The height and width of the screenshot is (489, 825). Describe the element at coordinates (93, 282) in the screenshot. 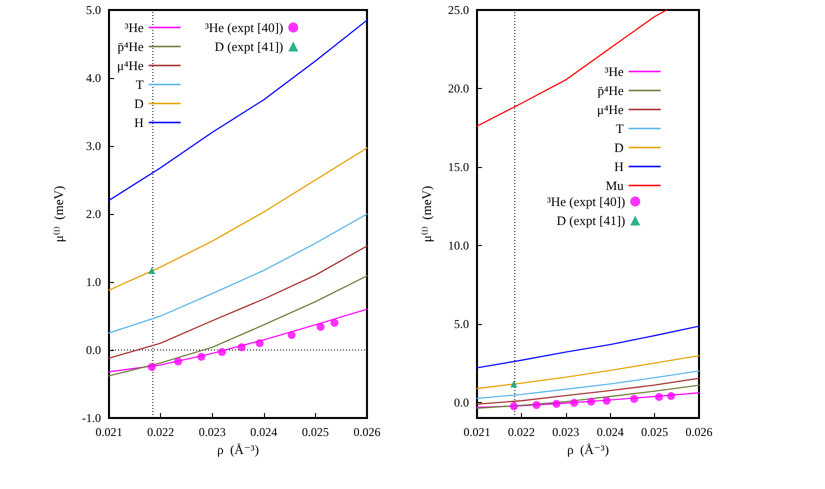

I see `y-tick-label: 1.0` at that location.